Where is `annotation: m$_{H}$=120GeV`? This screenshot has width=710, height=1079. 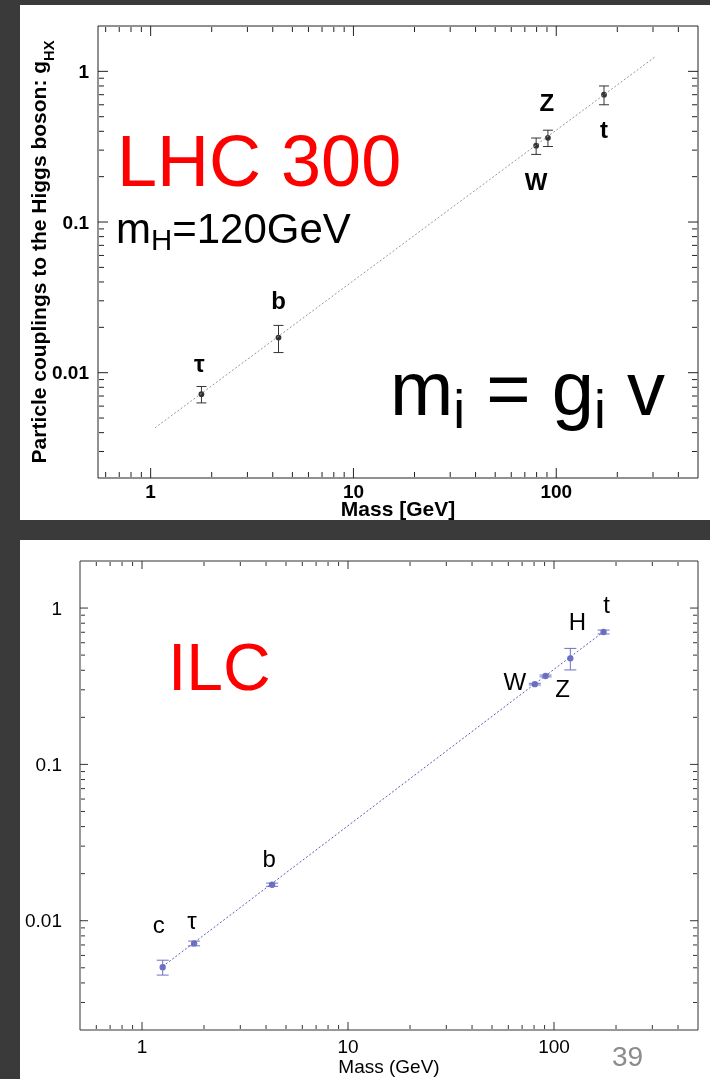
annotation: m$_{H}$=120GeV is located at coordinates (233, 231).